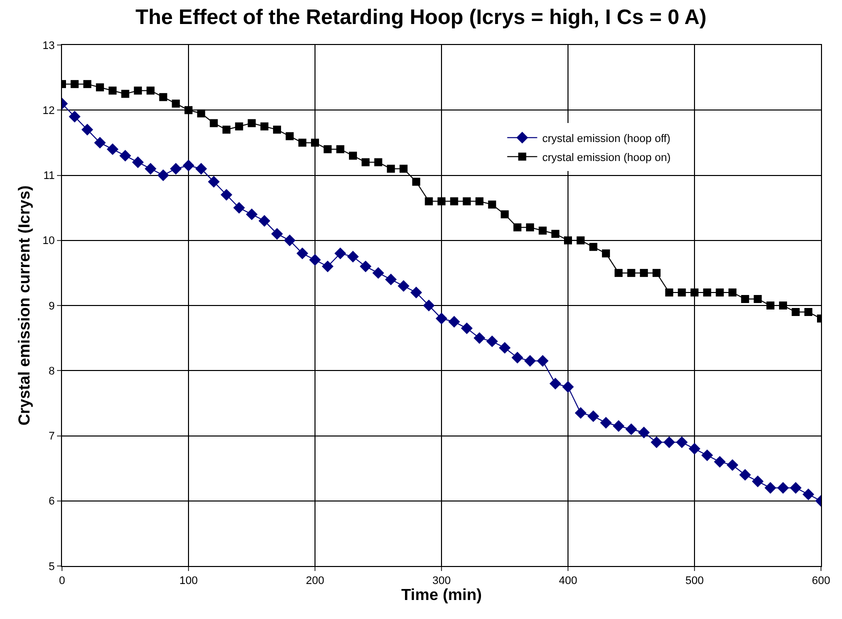  What do you see at coordinates (51, 436) in the screenshot?
I see `y-tick-label: 7` at bounding box center [51, 436].